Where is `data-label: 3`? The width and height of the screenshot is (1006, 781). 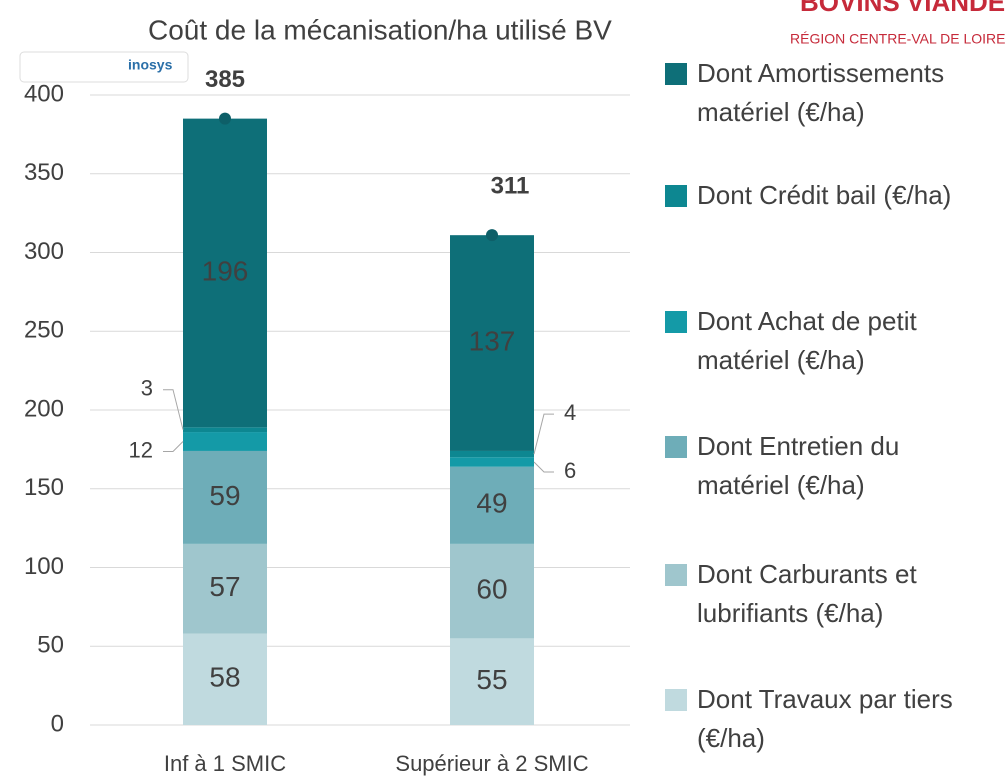
data-label: 3 is located at coordinates (147, 388).